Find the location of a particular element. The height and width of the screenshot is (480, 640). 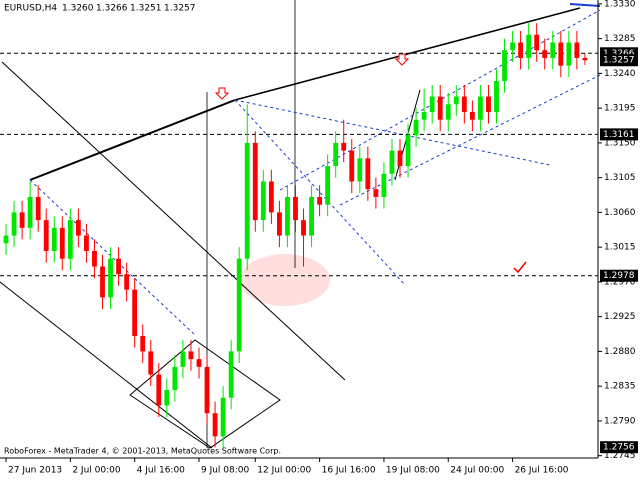

y-tick-label: 1.3240 is located at coordinates (620, 74).